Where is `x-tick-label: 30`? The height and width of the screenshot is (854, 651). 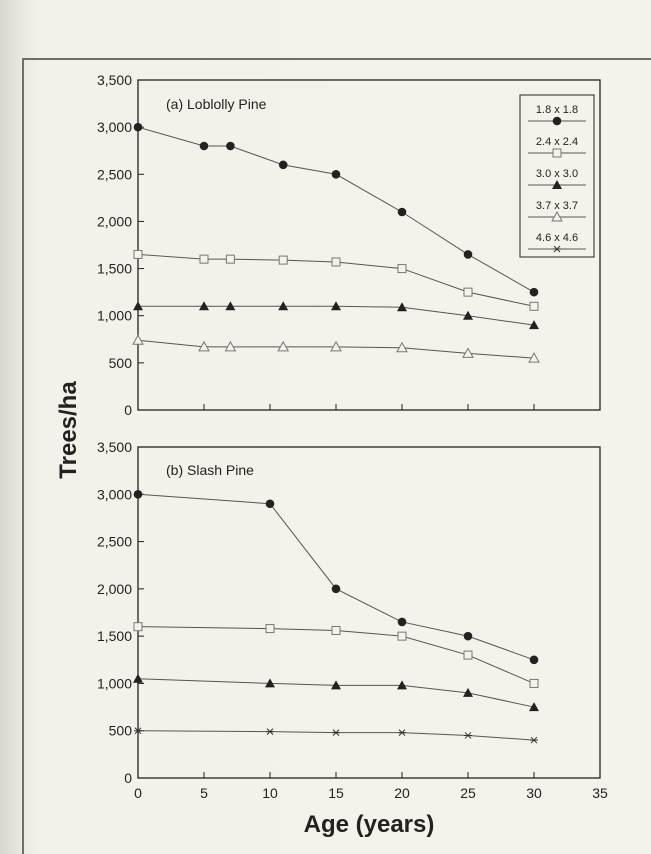 x-tick-label: 30 is located at coordinates (534, 793).